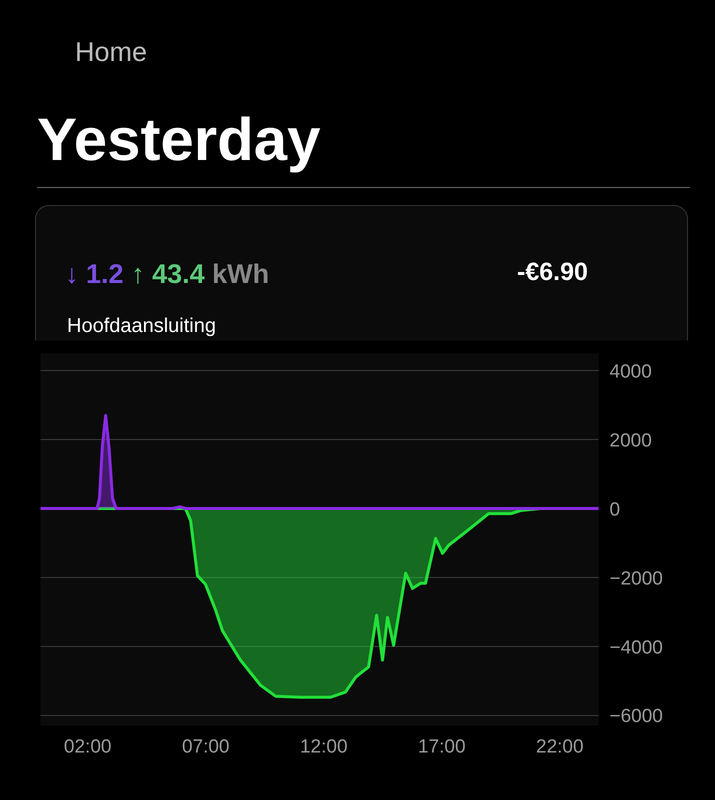 The height and width of the screenshot is (800, 715). I want to click on text: ↑ 43.4, so click(168, 274).